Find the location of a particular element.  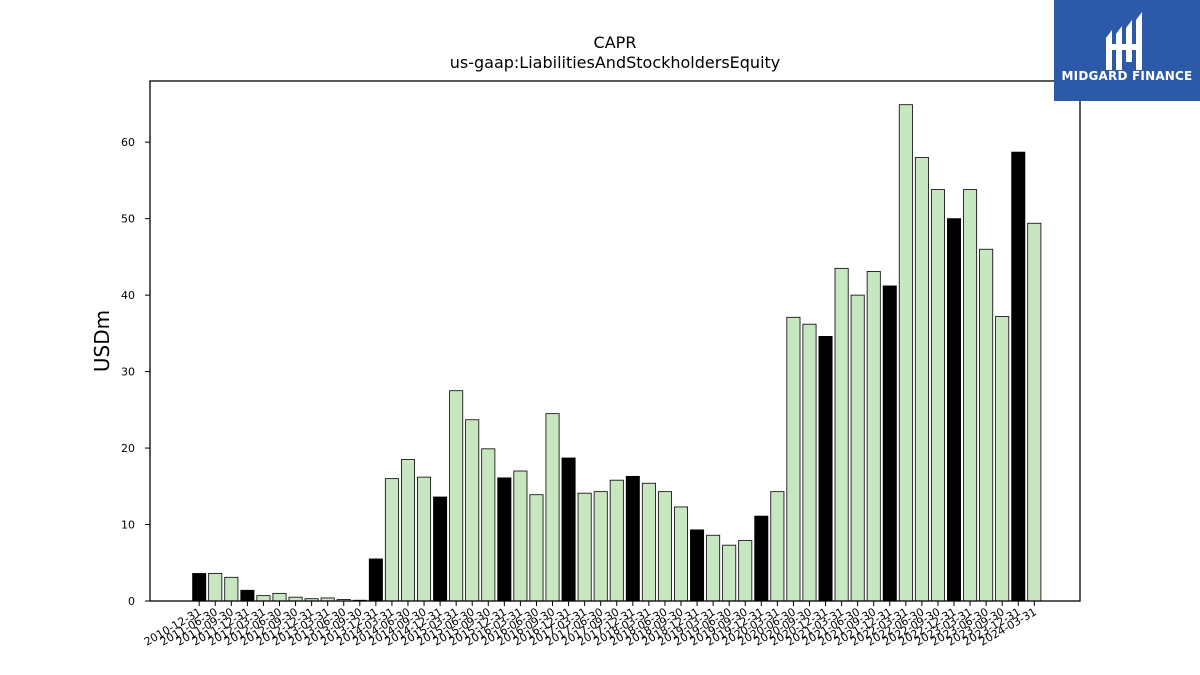

y-tick-label: 10 is located at coordinates (128, 525).